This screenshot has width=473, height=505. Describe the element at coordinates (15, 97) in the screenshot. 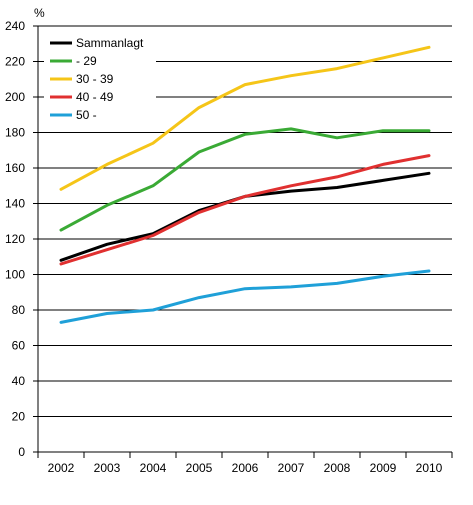

I see `y-tick-label: 200` at that location.